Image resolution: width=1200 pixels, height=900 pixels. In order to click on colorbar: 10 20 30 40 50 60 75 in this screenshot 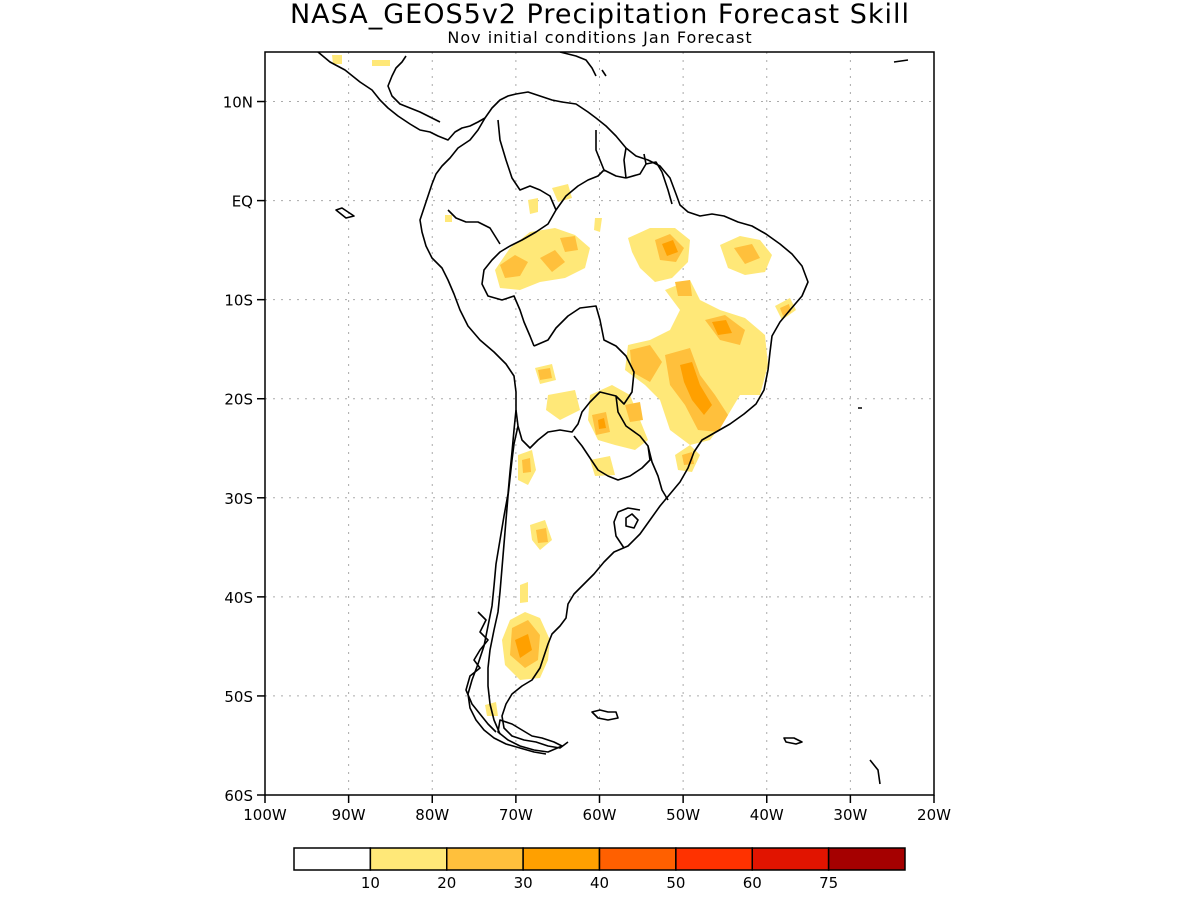, I will do `click(599, 869)`.